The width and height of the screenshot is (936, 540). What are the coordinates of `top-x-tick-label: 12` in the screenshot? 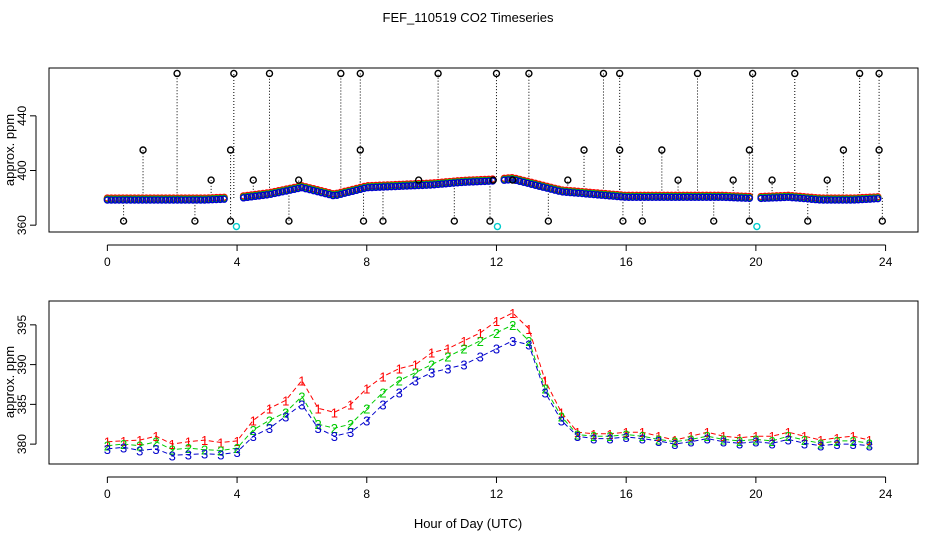 It's located at (497, 262).